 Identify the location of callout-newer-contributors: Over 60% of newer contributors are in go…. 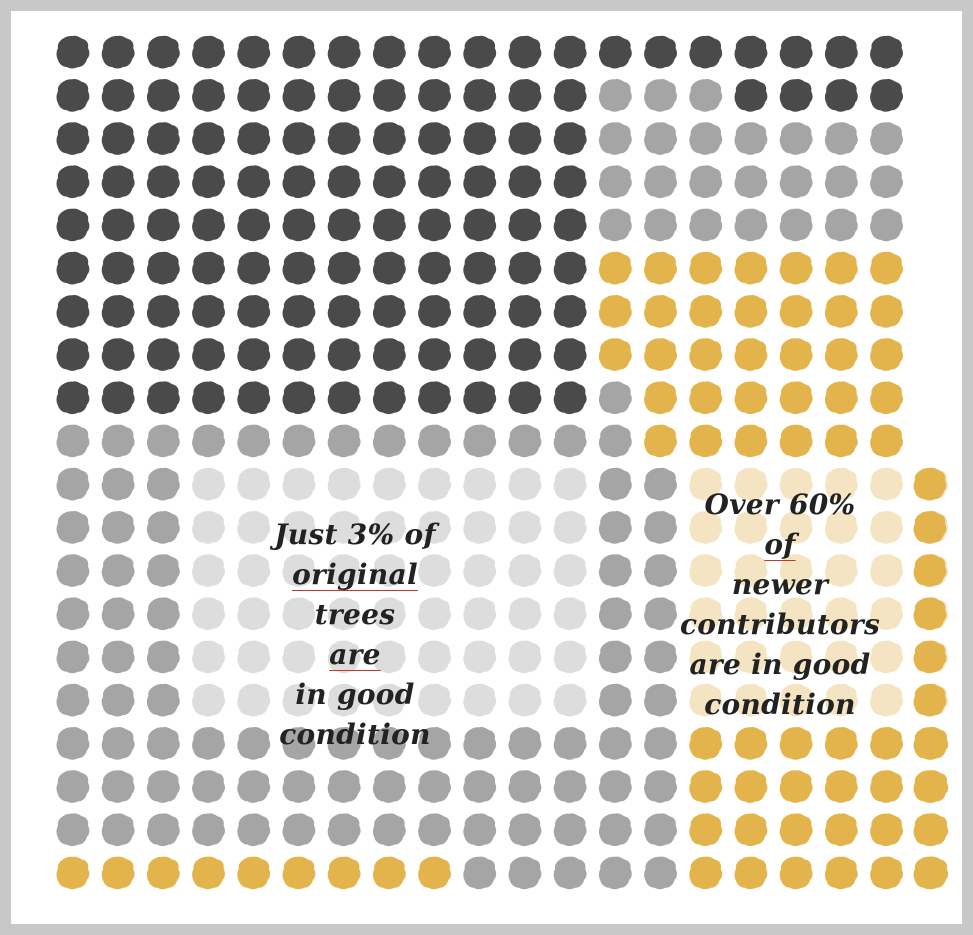
(780, 605).